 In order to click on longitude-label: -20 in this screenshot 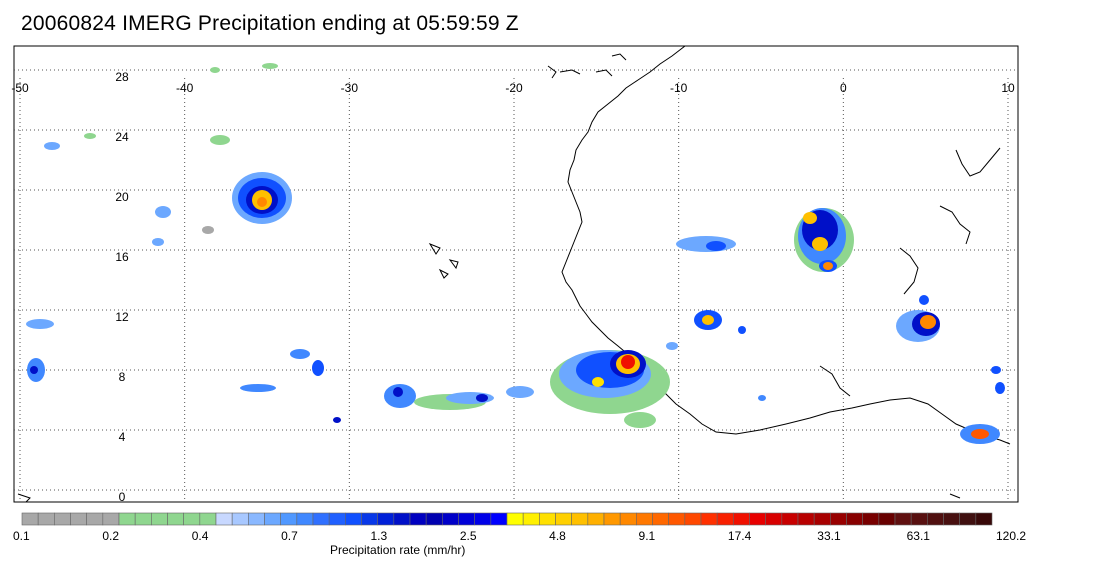, I will do `click(514, 88)`.